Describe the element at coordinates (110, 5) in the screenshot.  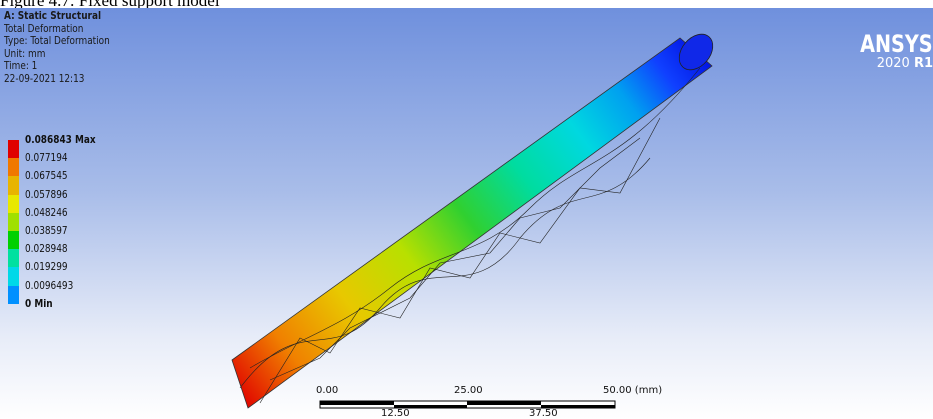
I see `figure-caption: Figure 4.7: Fixed support model` at that location.